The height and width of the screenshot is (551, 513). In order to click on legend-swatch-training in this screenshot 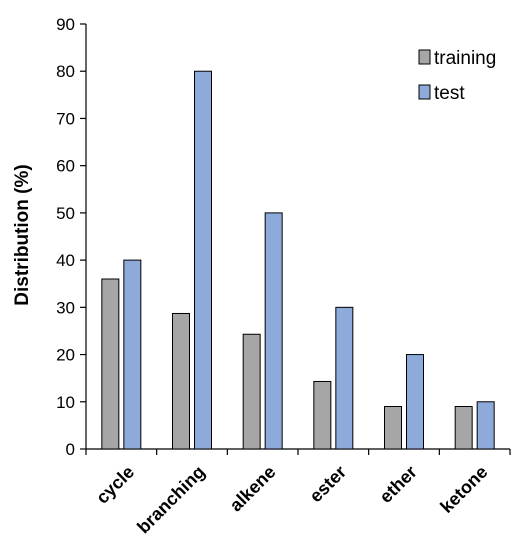, I will do `click(424, 57)`.